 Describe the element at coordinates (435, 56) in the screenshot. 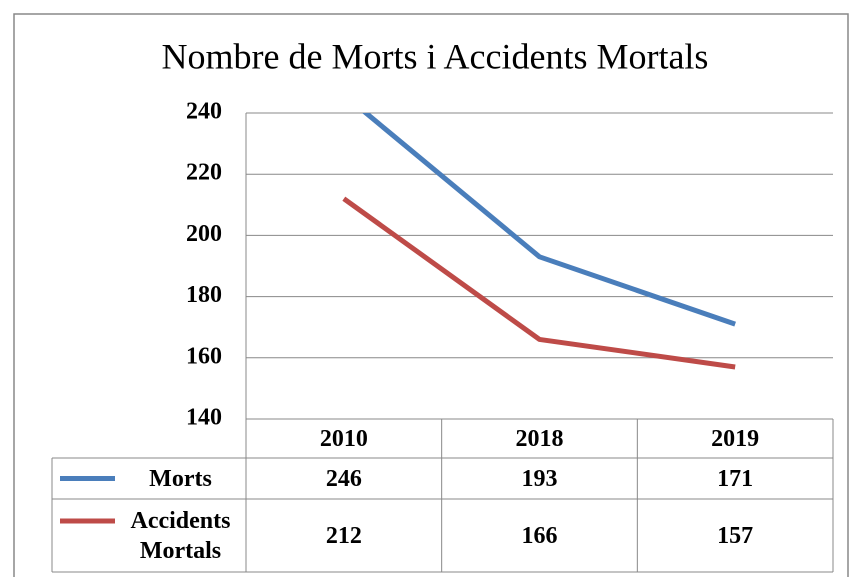

I see `chart-title: Nombre de Morts i Accidents Mortals` at that location.